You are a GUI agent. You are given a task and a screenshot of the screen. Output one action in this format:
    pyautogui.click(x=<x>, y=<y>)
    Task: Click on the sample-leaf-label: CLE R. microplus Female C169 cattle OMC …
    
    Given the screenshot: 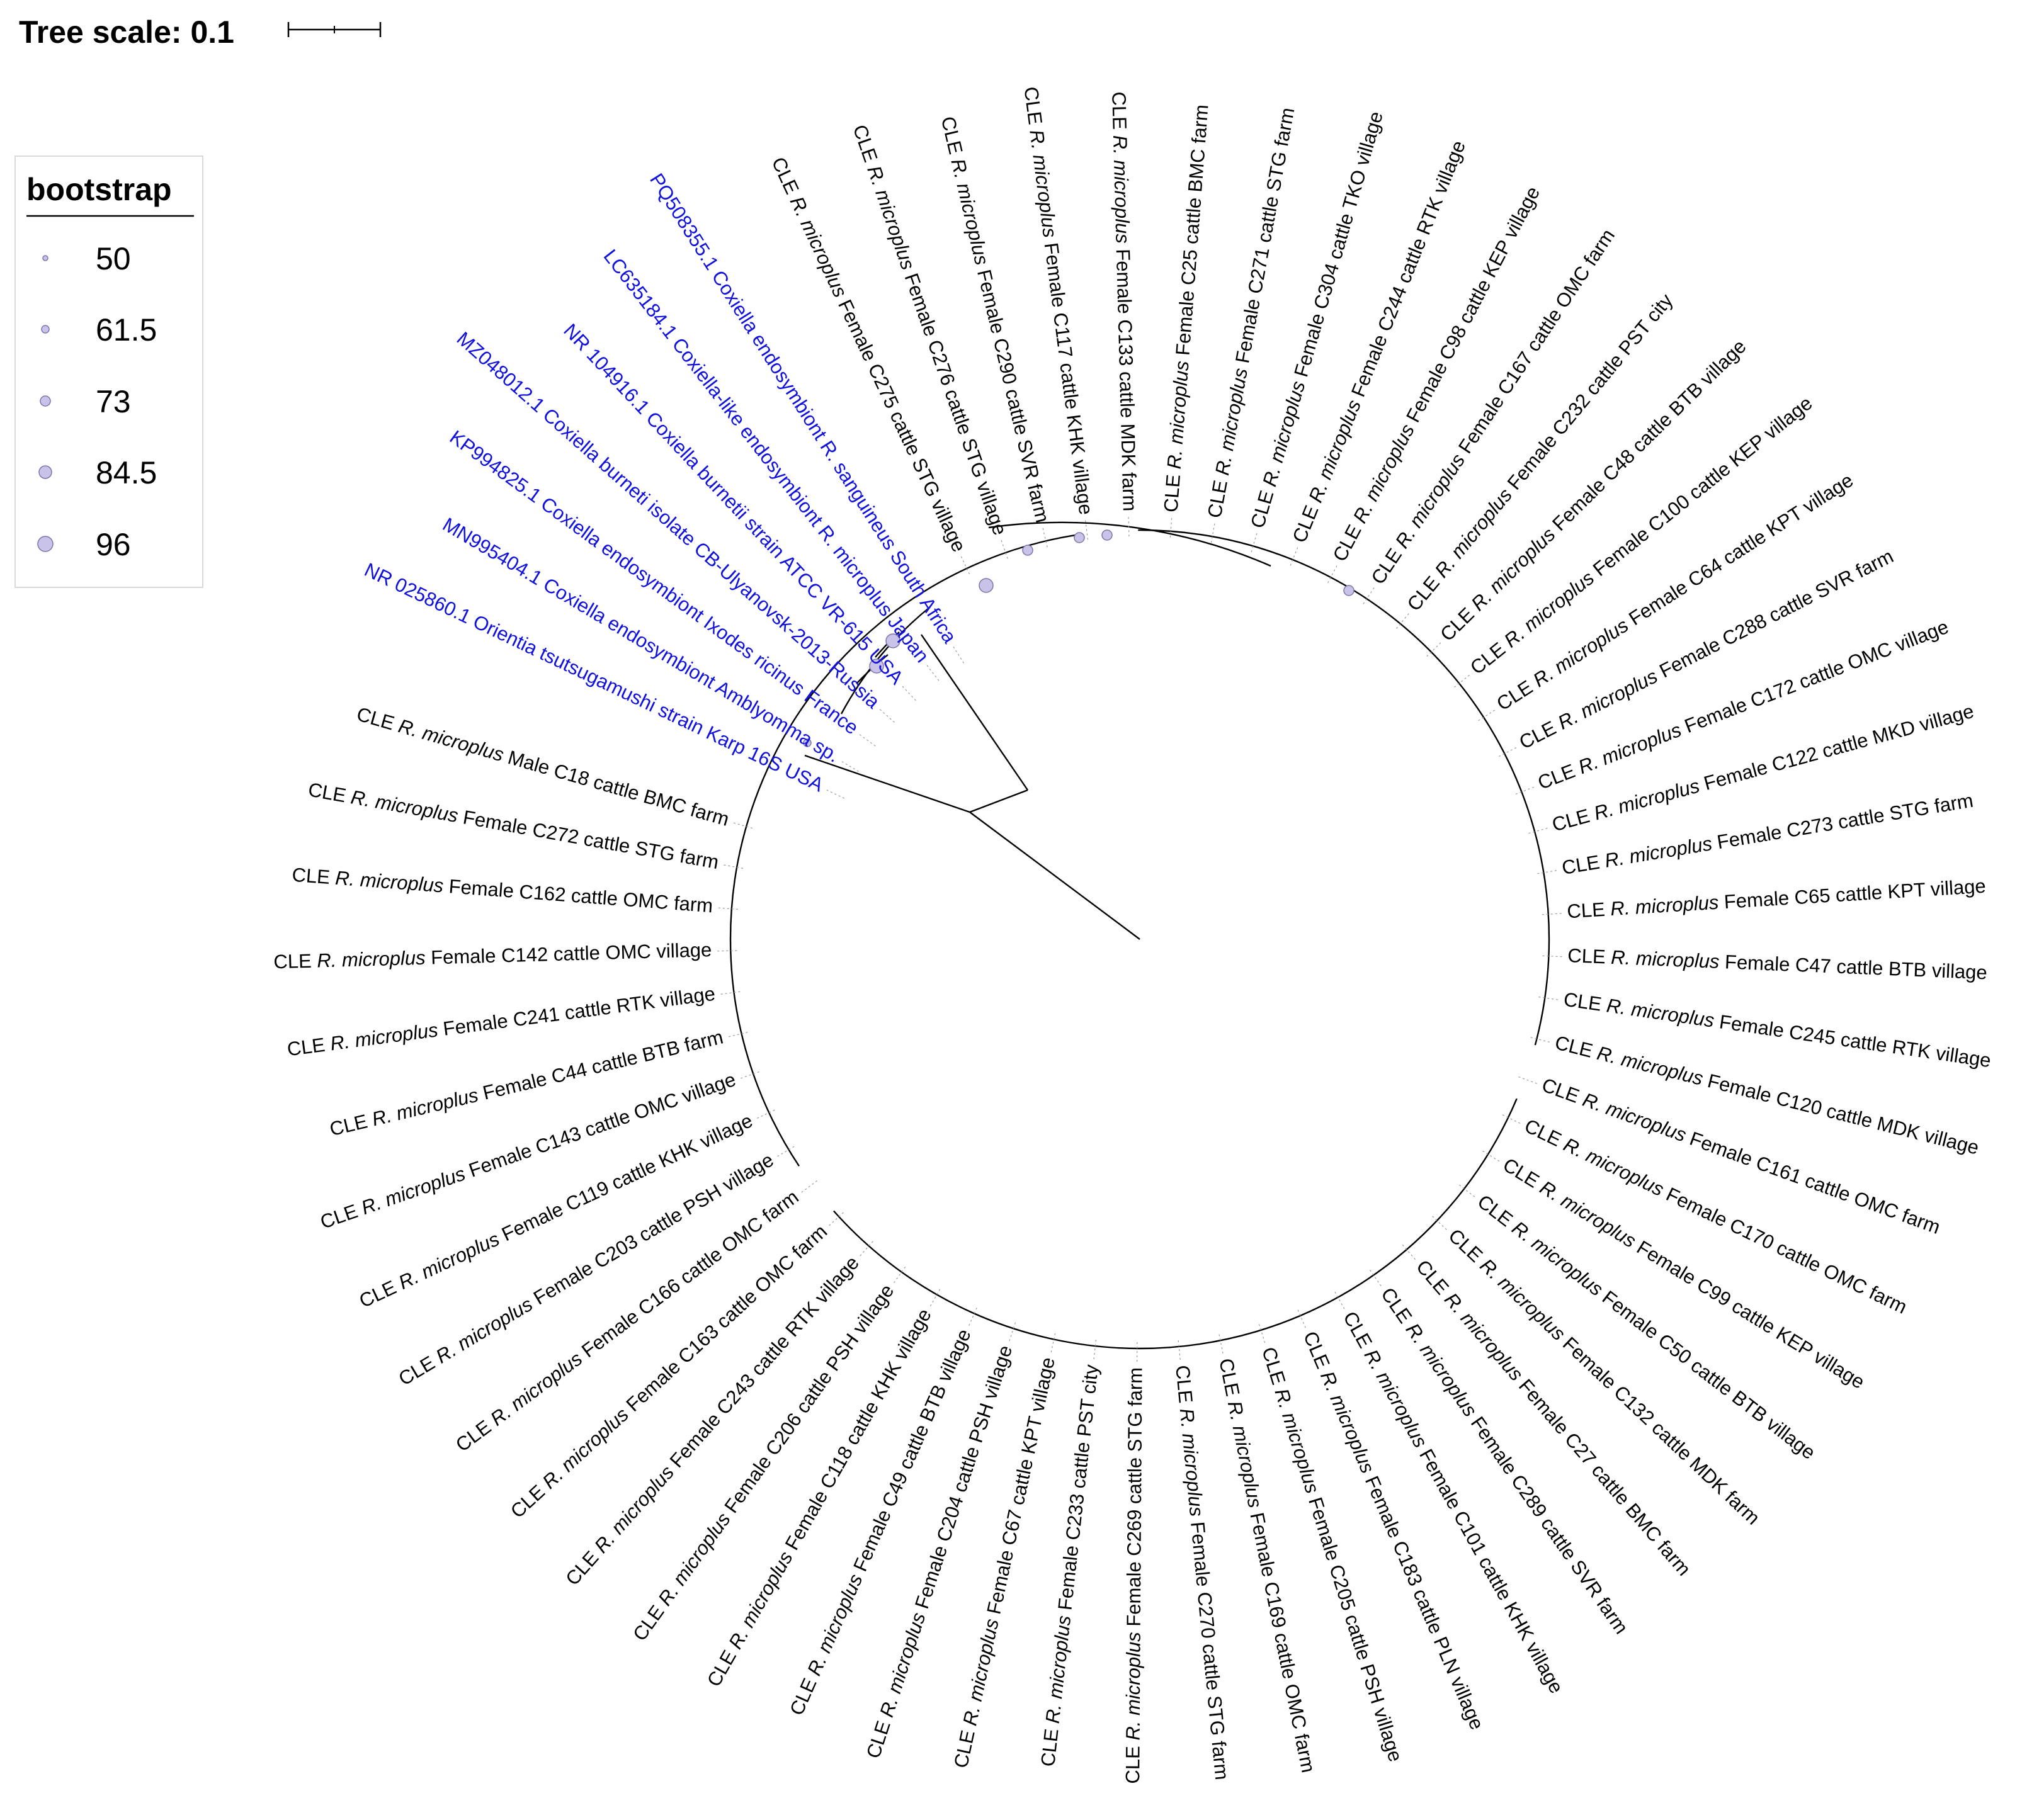 What is the action you would take?
    pyautogui.click(x=1267, y=1566)
    